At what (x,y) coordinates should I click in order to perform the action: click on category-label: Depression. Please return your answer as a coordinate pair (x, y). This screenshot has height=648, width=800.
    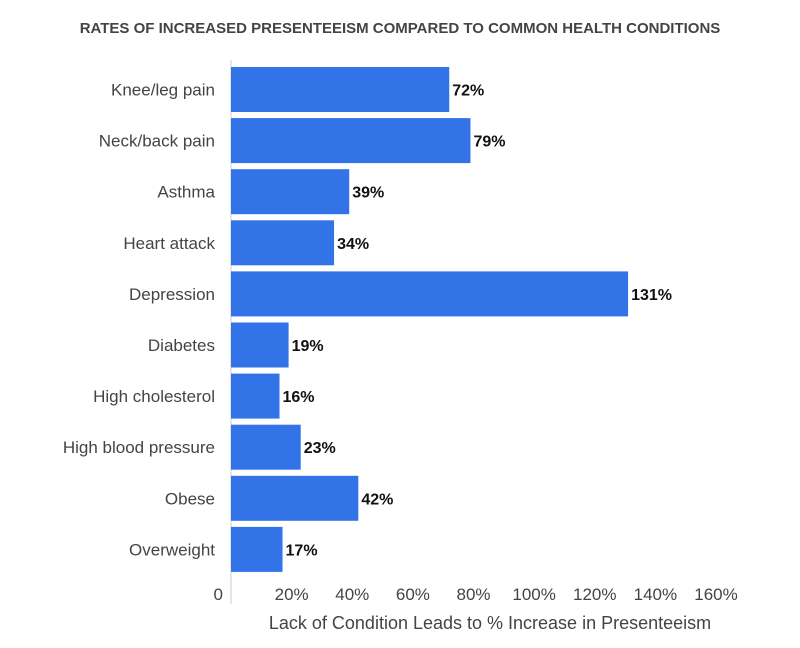
    Looking at the image, I should click on (172, 294).